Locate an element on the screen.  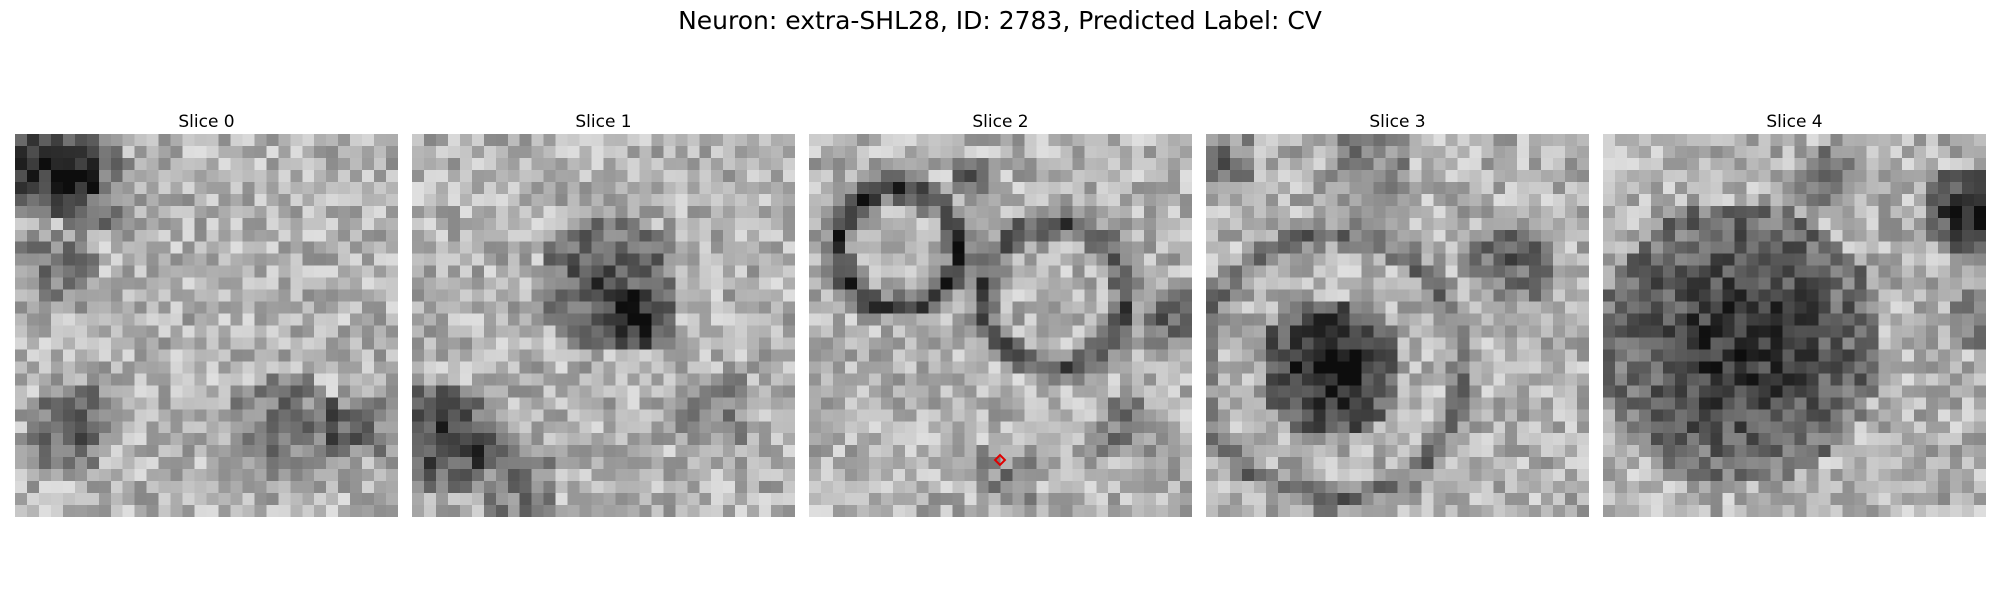
slice-panel-2: Slice 2 is located at coordinates (1000, 313).